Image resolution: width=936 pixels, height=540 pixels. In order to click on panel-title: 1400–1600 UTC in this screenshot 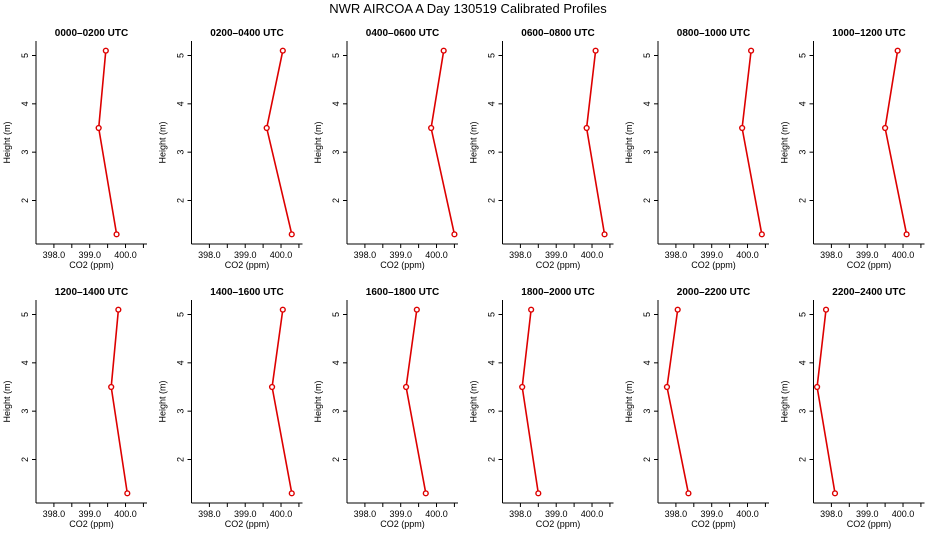, I will do `click(246, 292)`.